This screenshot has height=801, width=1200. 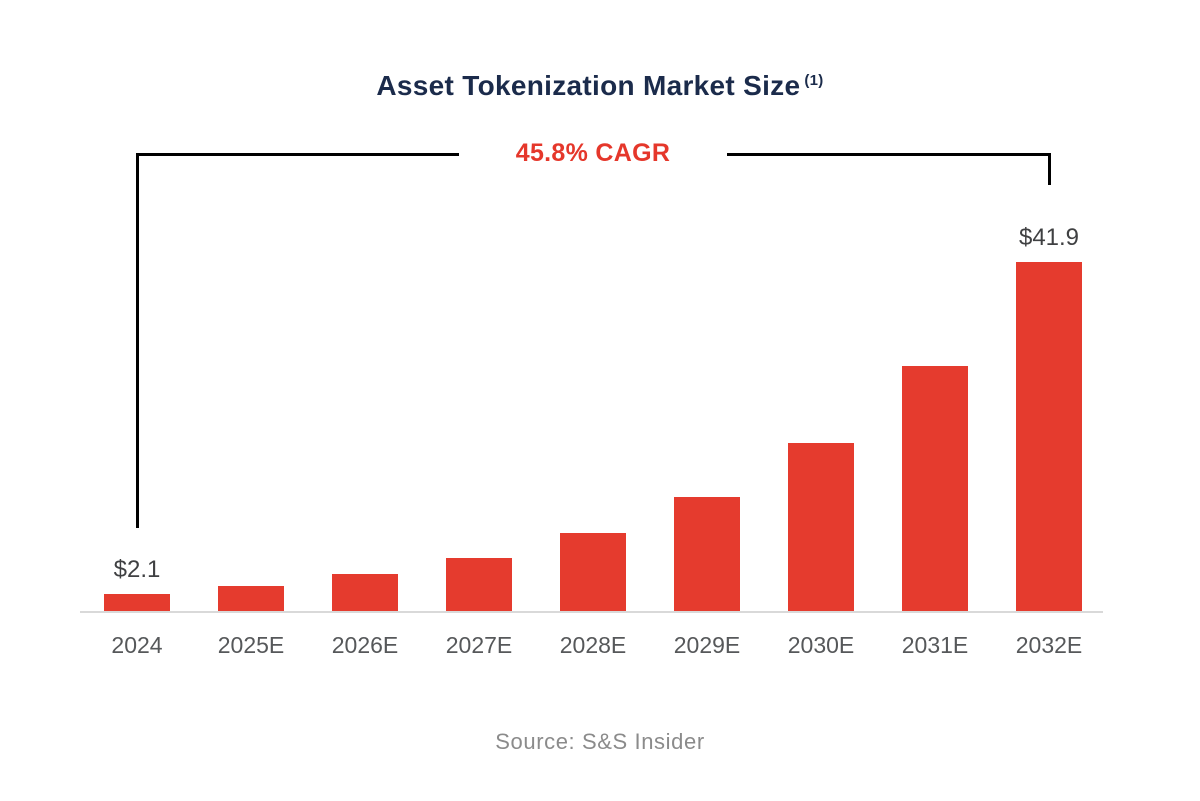 What do you see at coordinates (1049, 237) in the screenshot?
I see `bar-value-label: $41.9` at bounding box center [1049, 237].